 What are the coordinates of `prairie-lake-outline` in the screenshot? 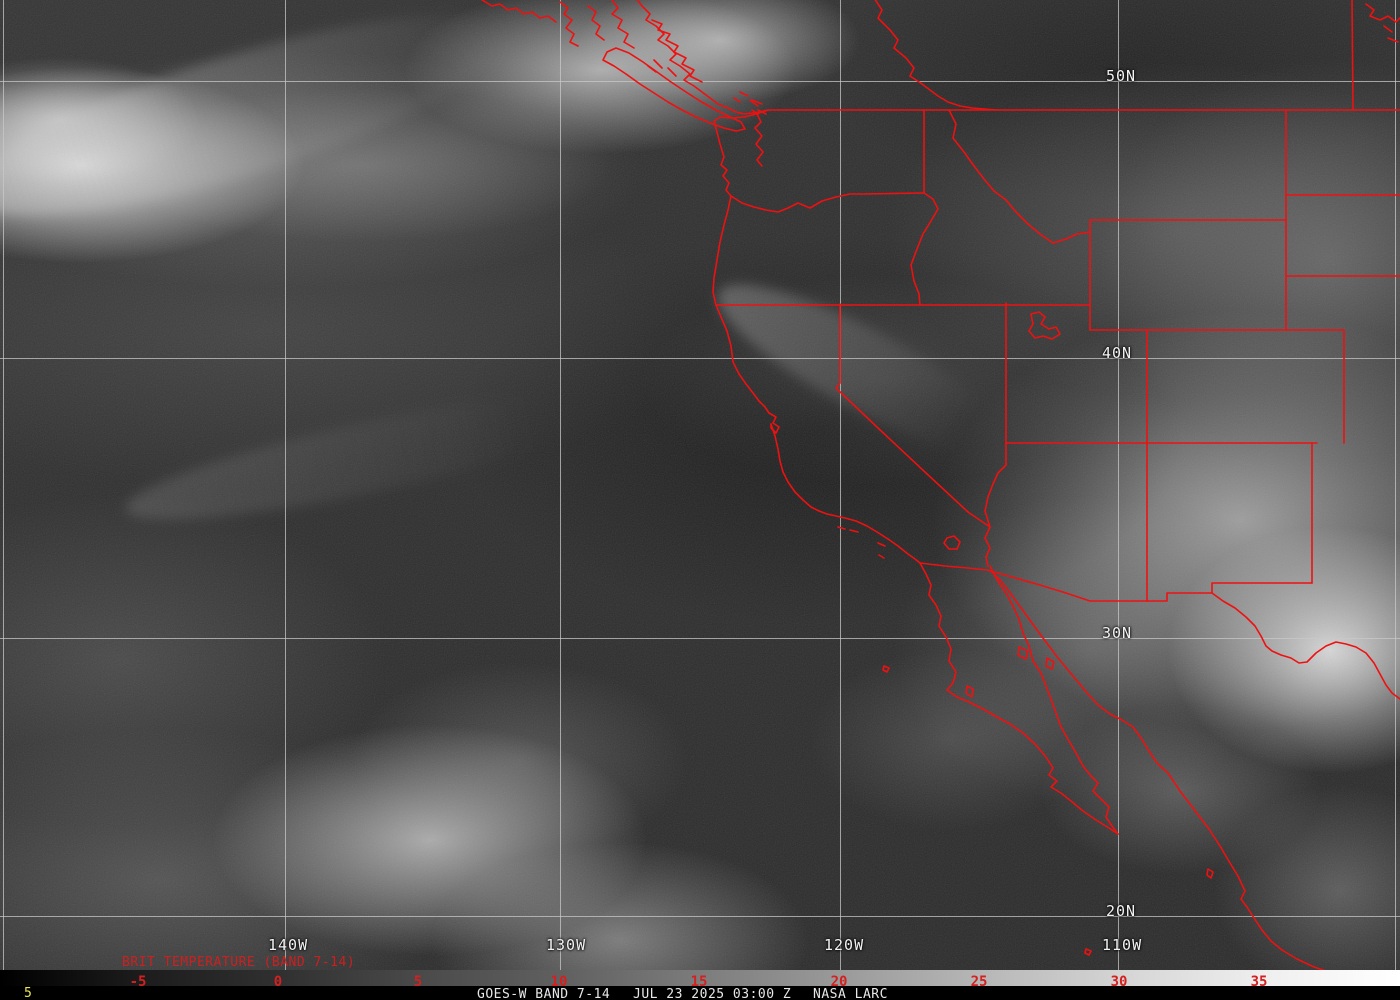 It's located at (1382, 23).